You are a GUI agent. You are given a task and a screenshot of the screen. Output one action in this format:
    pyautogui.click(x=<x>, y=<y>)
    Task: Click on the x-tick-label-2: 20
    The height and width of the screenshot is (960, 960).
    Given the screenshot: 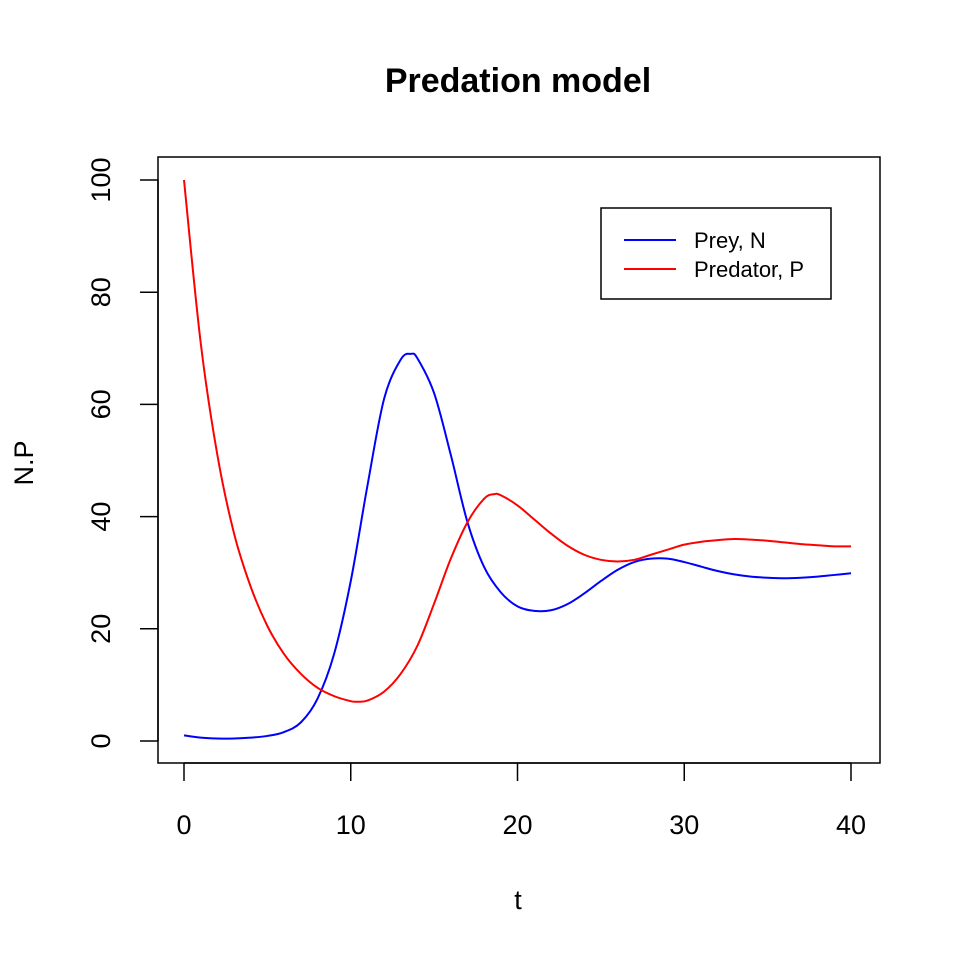 What is the action you would take?
    pyautogui.click(x=517, y=825)
    